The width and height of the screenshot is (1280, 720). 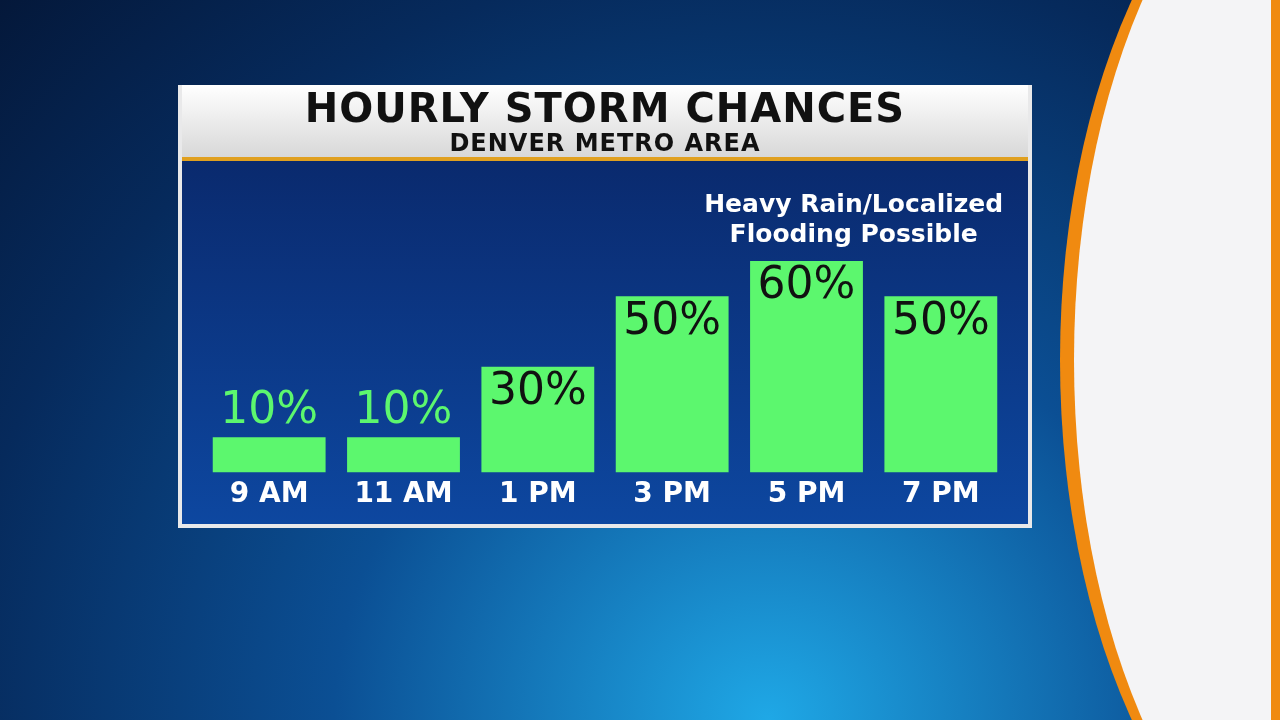 What do you see at coordinates (672, 493) in the screenshot?
I see `x-tick-label: 3 PM` at bounding box center [672, 493].